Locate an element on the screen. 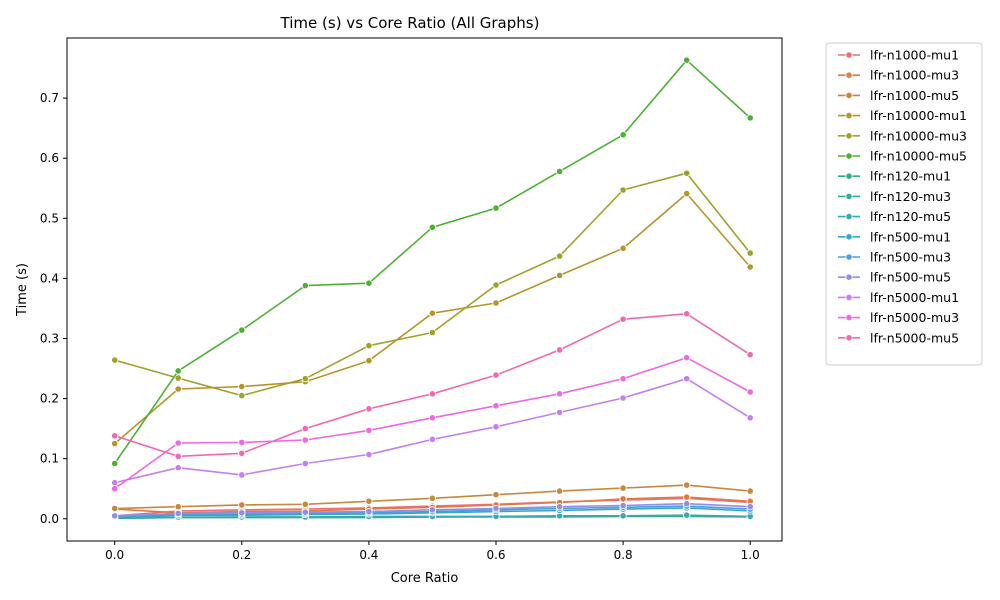  series-lfr-n5000-mu3 is located at coordinates (432, 423).